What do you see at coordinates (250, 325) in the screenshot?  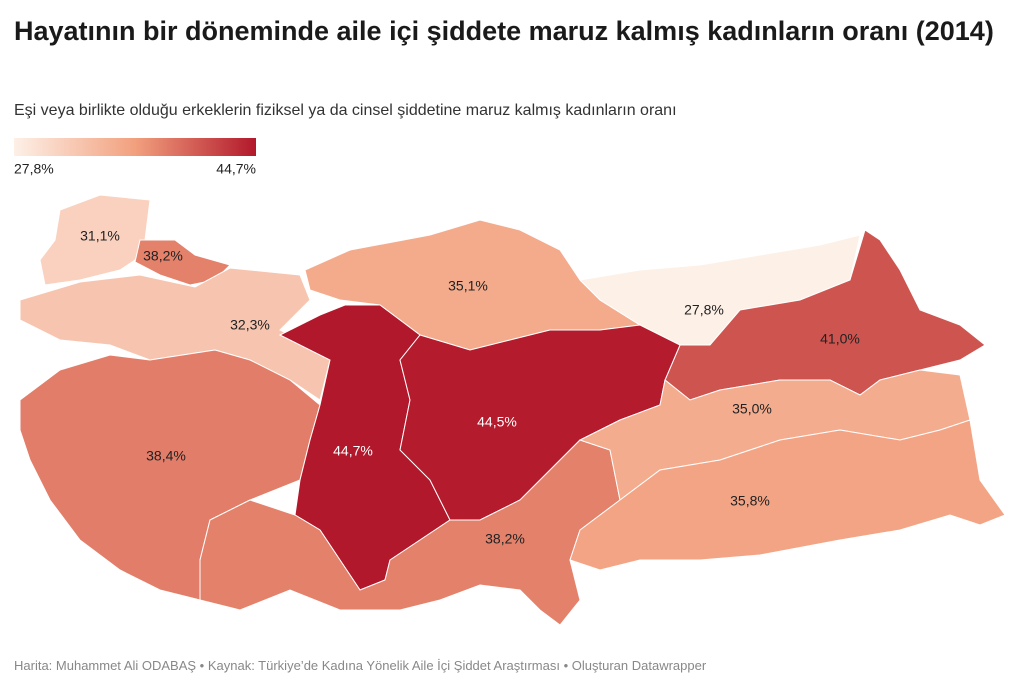 I see `region-value-label: 32,3%` at bounding box center [250, 325].